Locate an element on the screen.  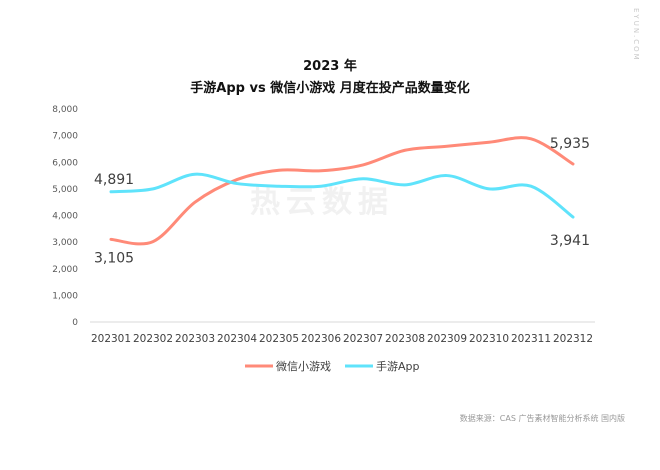
y-tick-label: 4,000 is located at coordinates (65, 217).